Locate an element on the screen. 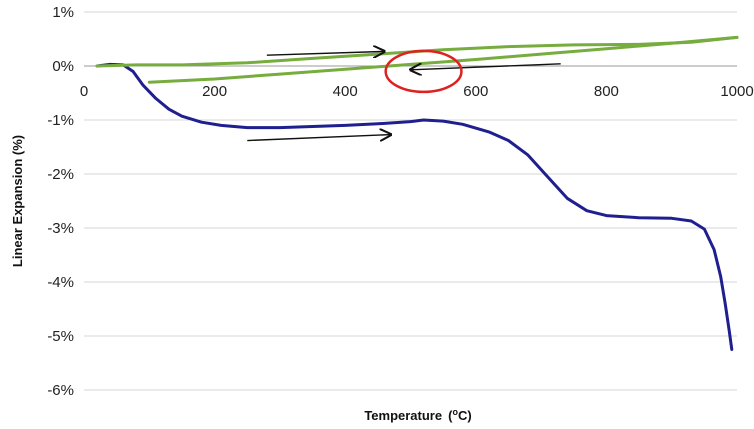  y-tick-label: -5% is located at coordinates (60, 336).